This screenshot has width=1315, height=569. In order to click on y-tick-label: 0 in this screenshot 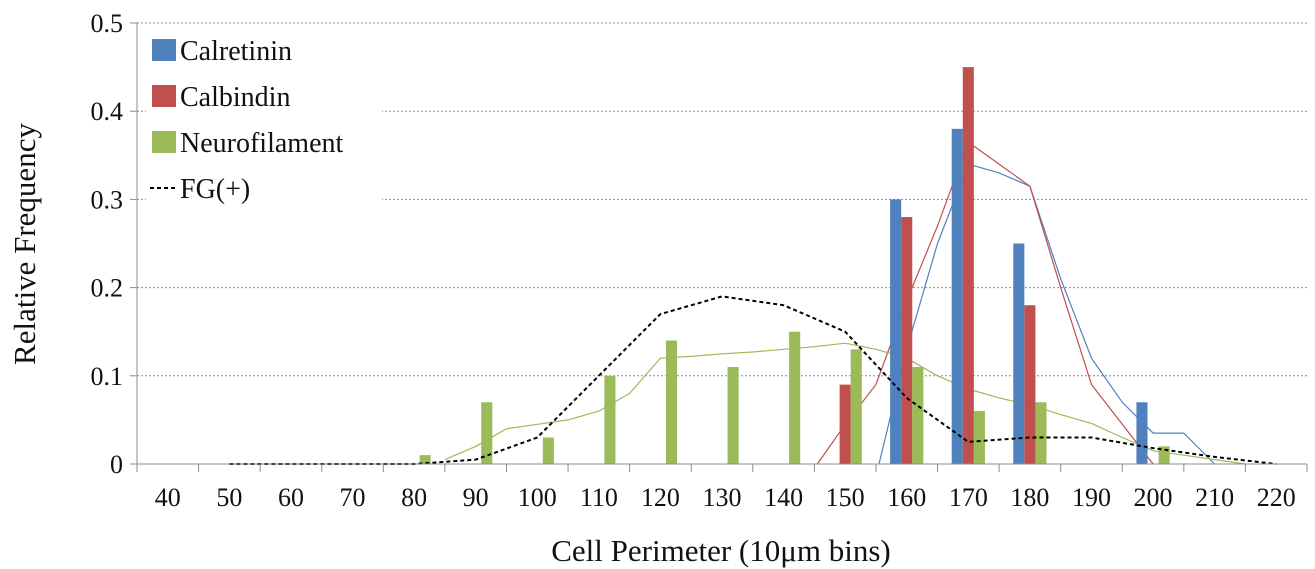, I will do `click(116, 464)`.